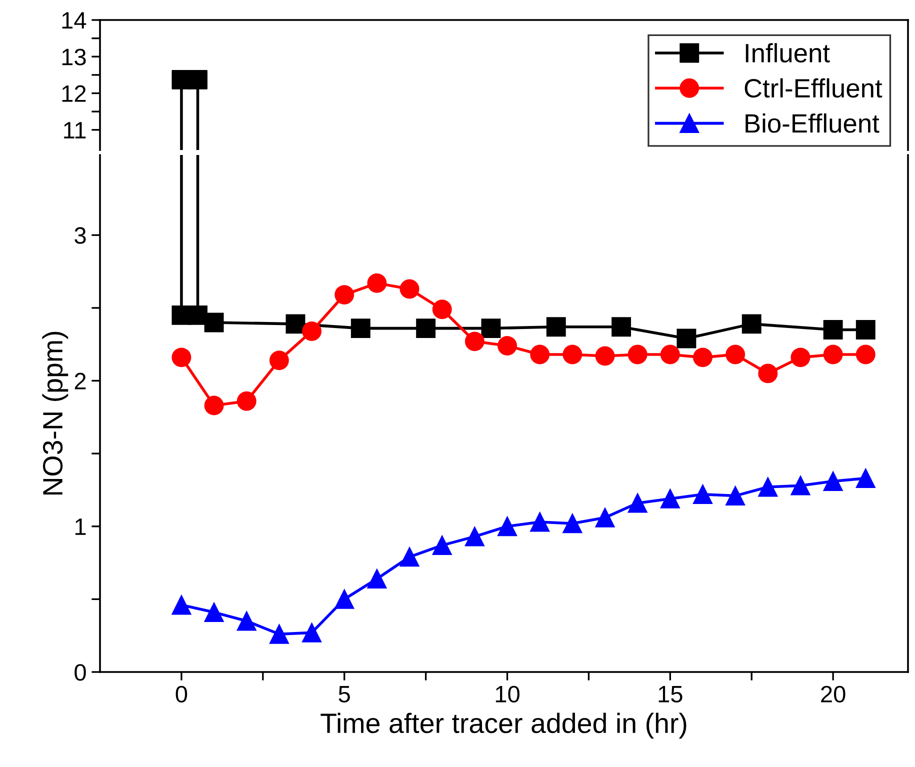 The width and height of the screenshot is (915, 767). I want to click on y-tick-label: 1, so click(80, 526).